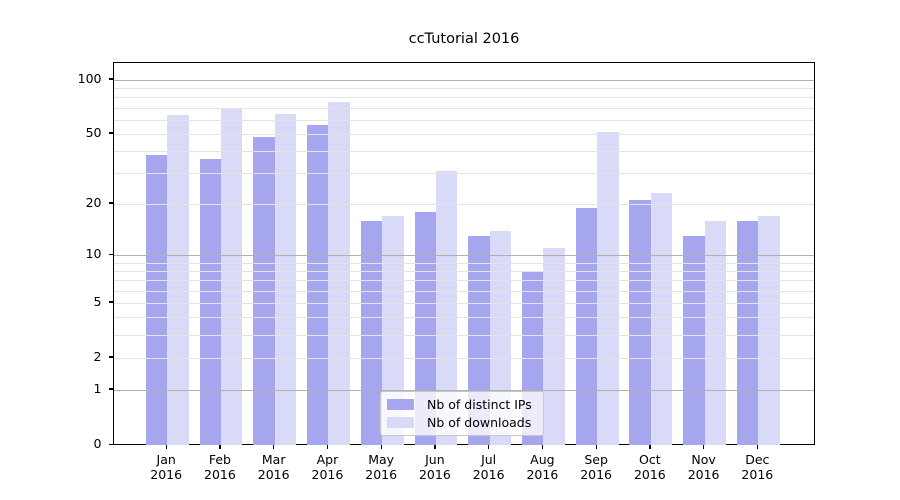 The width and height of the screenshot is (900, 500). What do you see at coordinates (542, 459) in the screenshot?
I see `x-tick-label-month: Aug` at bounding box center [542, 459].